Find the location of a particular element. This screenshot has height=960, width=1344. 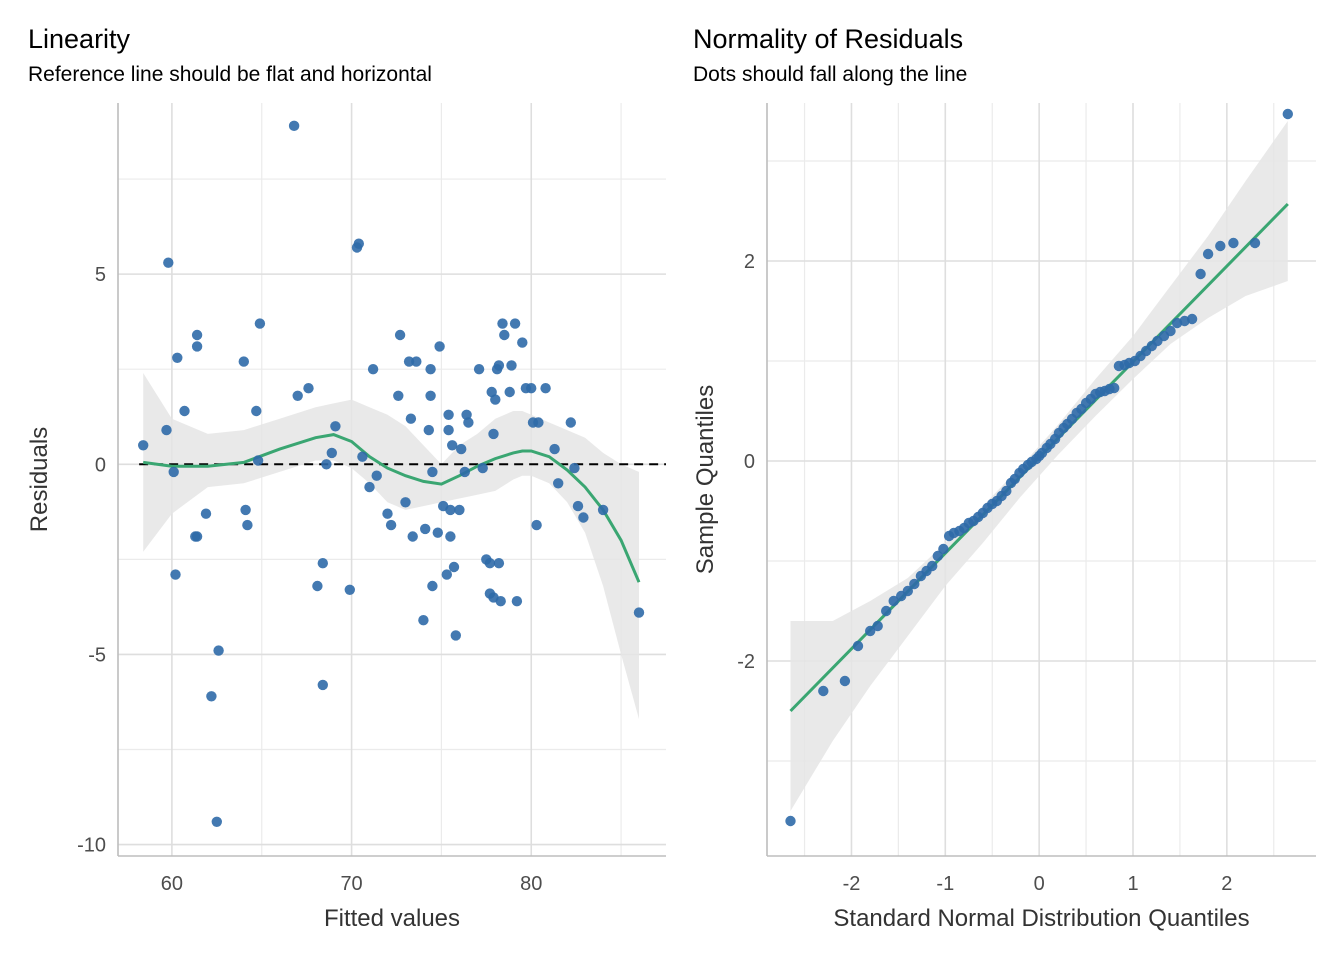

linearity-y-tick-label: -10 is located at coordinates (91, 846).